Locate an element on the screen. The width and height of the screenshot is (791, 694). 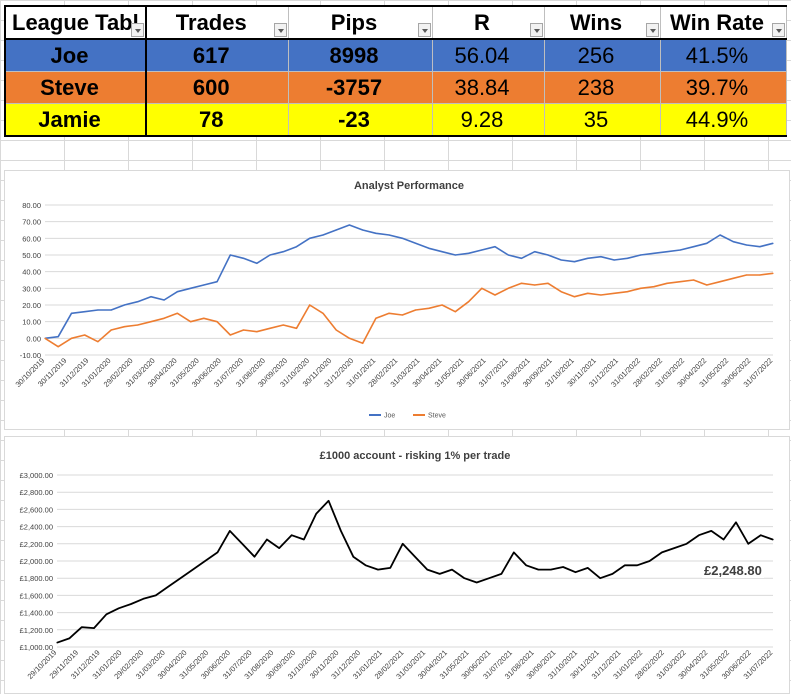
cell-r: 38.84 is located at coordinates (488, 87).